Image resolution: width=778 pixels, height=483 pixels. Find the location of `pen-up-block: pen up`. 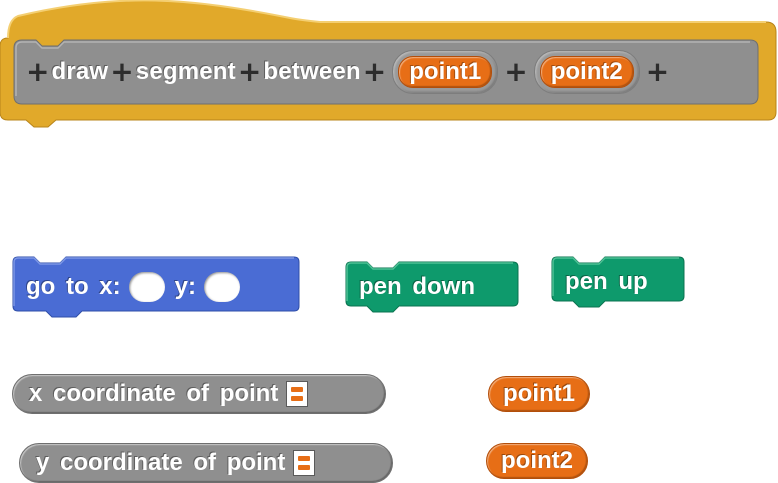

pen-up-block: pen up is located at coordinates (618, 282).